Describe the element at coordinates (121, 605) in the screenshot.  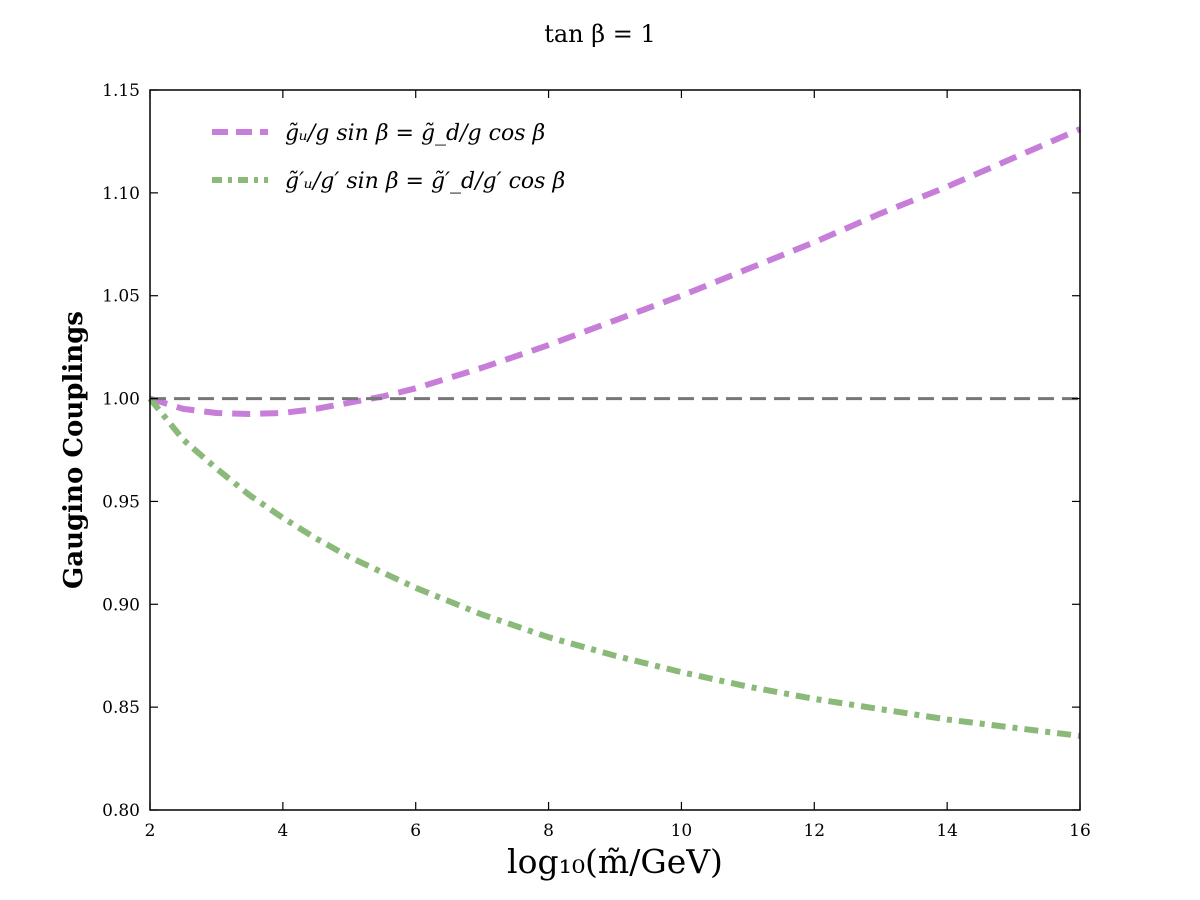
I see `y-tick-label: 0.90` at that location.